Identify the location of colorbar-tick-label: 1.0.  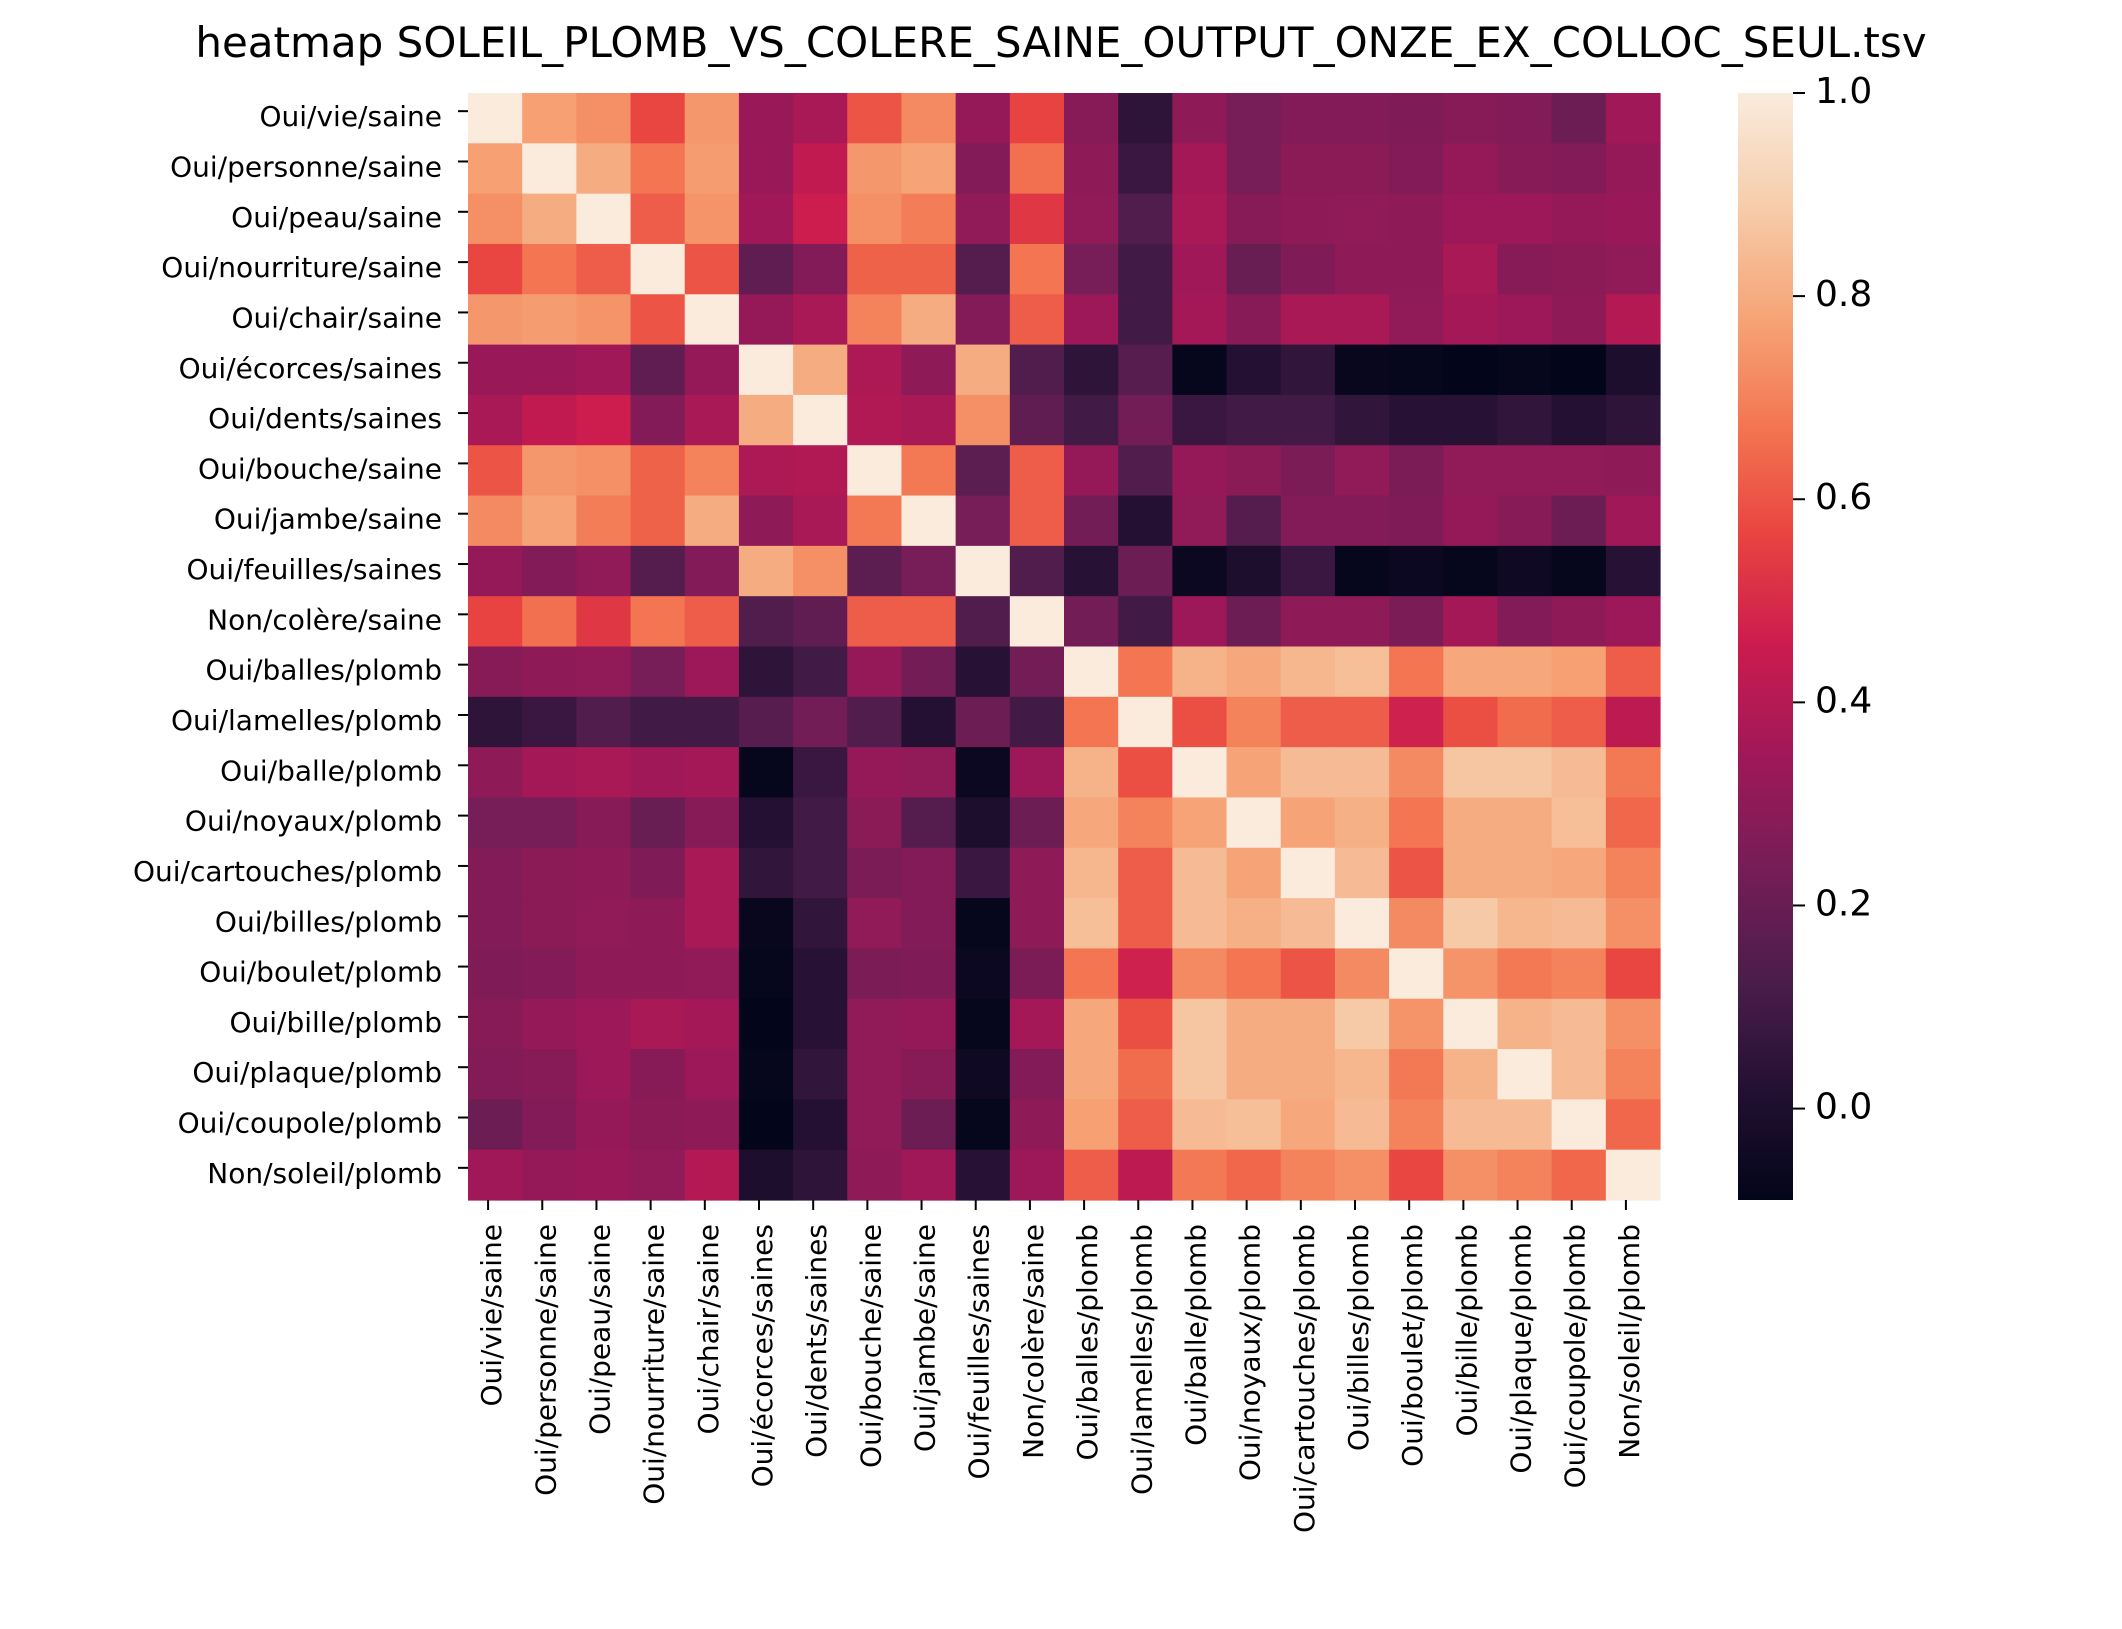
(1843, 91).